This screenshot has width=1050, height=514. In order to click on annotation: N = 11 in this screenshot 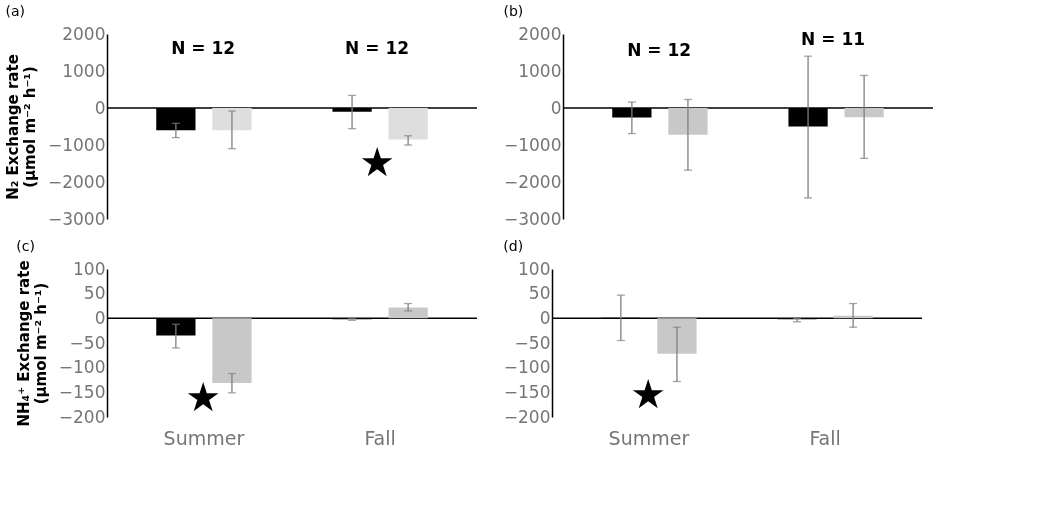, I will do `click(833, 38)`.